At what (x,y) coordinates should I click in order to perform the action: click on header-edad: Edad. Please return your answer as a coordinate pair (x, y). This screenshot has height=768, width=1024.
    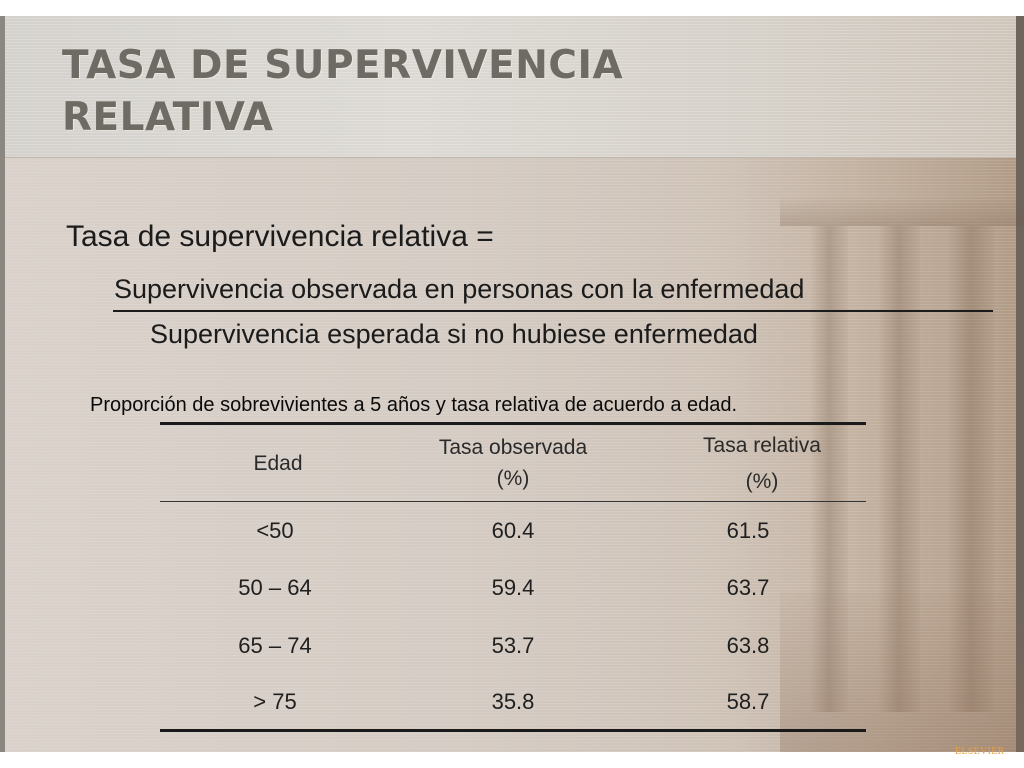
    Looking at the image, I should click on (278, 463).